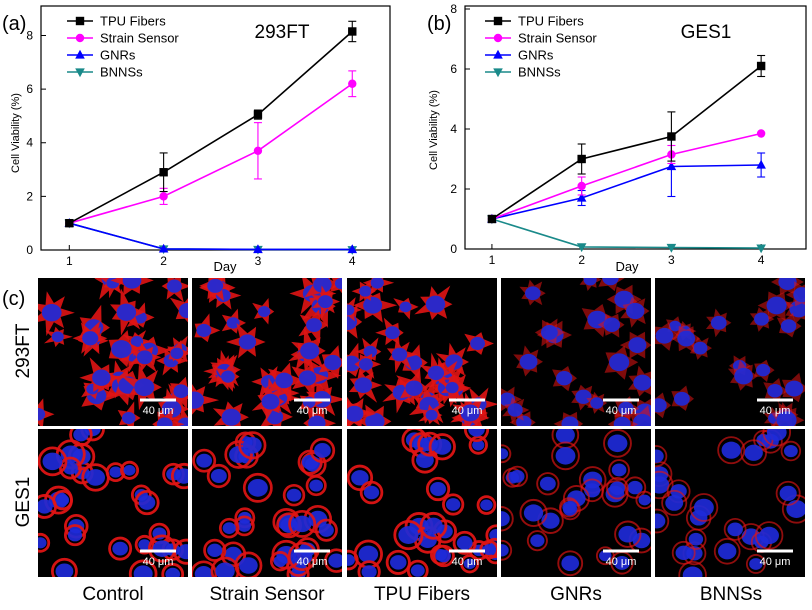 The width and height of the screenshot is (812, 610). Describe the element at coordinates (498, 54) in the screenshot. I see `chart-b-legend-marker-gnrs` at that location.